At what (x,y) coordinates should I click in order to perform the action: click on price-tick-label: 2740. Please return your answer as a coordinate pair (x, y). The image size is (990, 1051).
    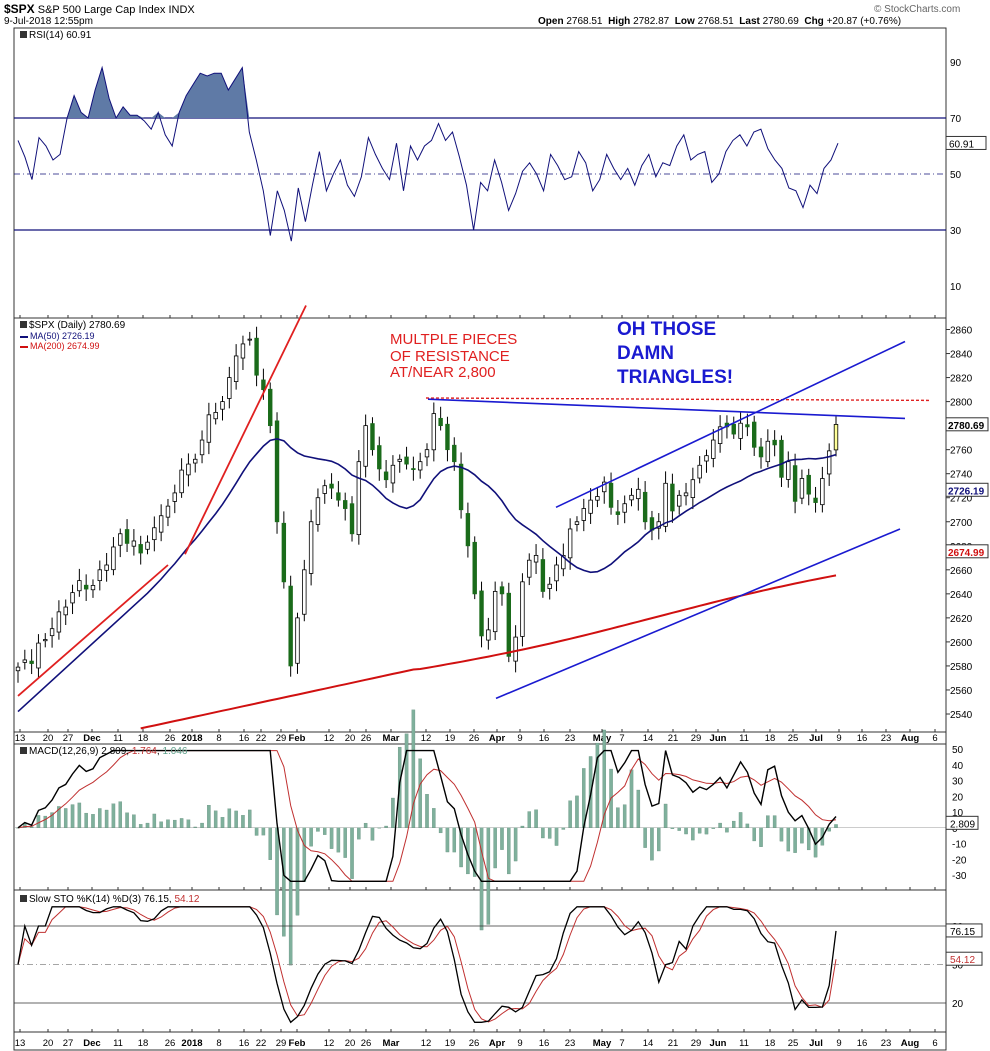
    Looking at the image, I should click on (961, 475).